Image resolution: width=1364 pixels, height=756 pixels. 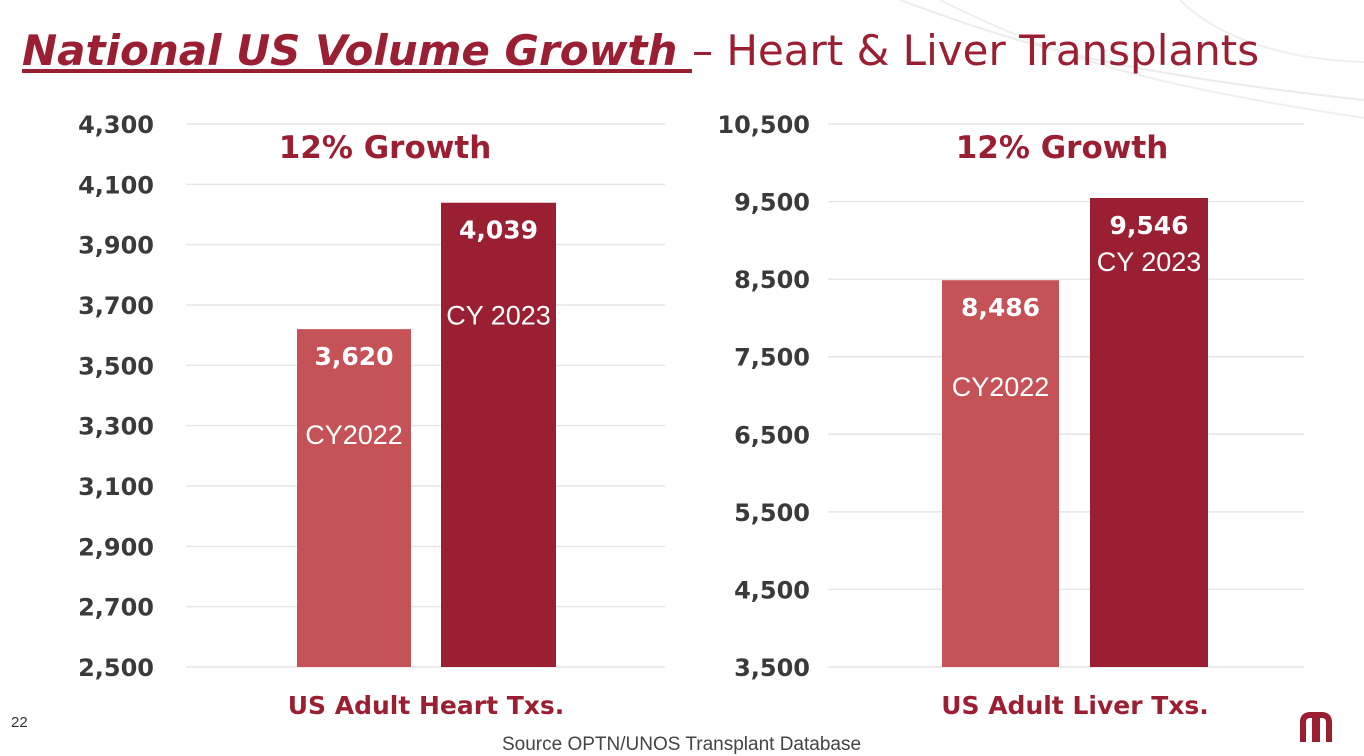 I want to click on heart-bar-2022, so click(x=354, y=498).